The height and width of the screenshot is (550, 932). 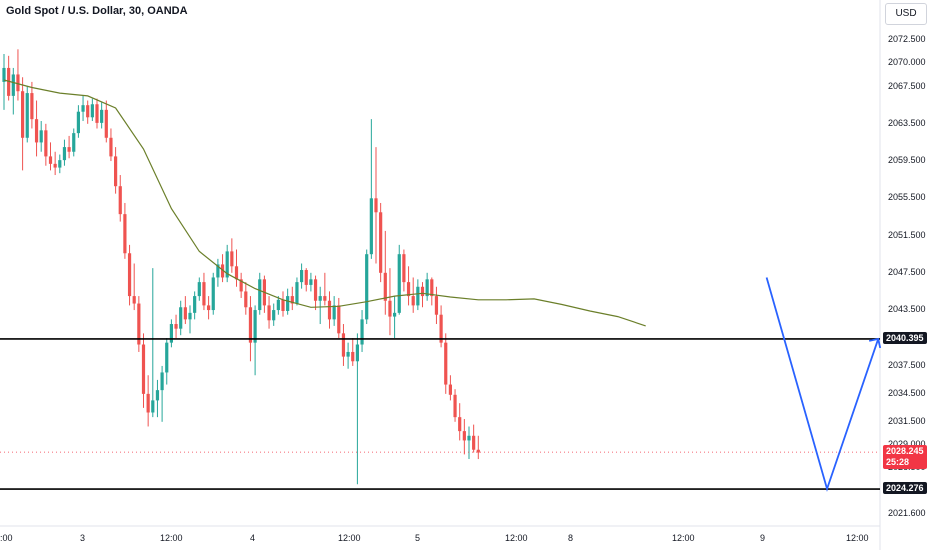 I want to click on currency-button: USD, so click(x=906, y=14).